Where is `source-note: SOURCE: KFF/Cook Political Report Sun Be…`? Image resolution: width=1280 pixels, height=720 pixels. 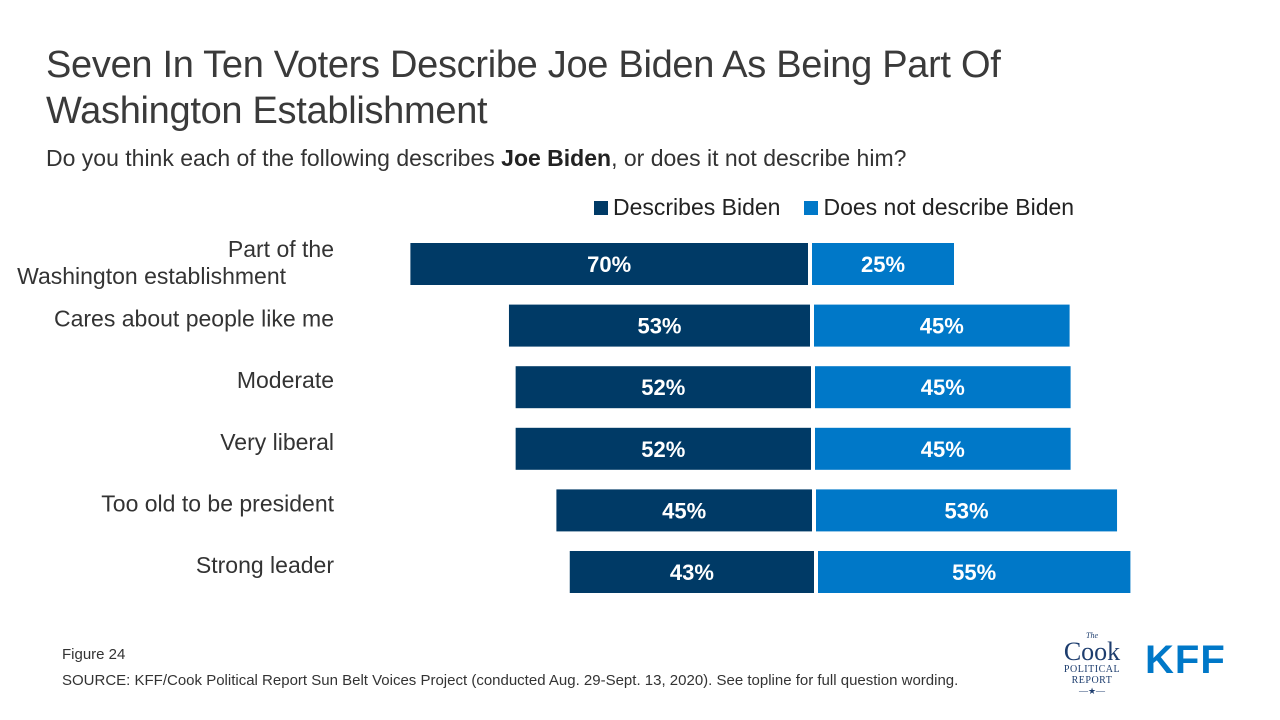
source-note: SOURCE: KFF/Cook Political Report Sun Be… is located at coordinates (510, 680).